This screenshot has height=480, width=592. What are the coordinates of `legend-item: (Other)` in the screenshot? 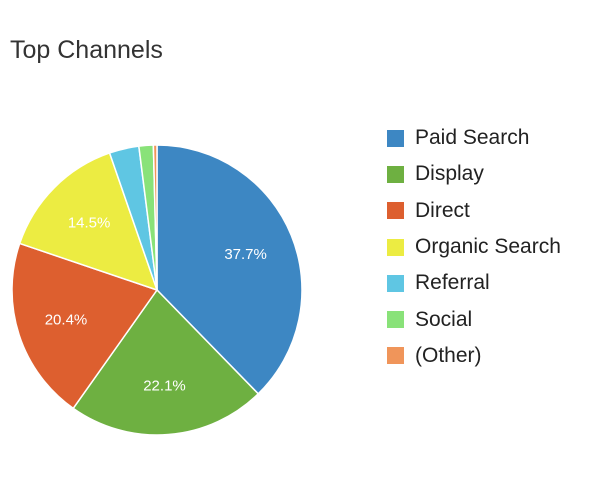 It's located at (474, 356).